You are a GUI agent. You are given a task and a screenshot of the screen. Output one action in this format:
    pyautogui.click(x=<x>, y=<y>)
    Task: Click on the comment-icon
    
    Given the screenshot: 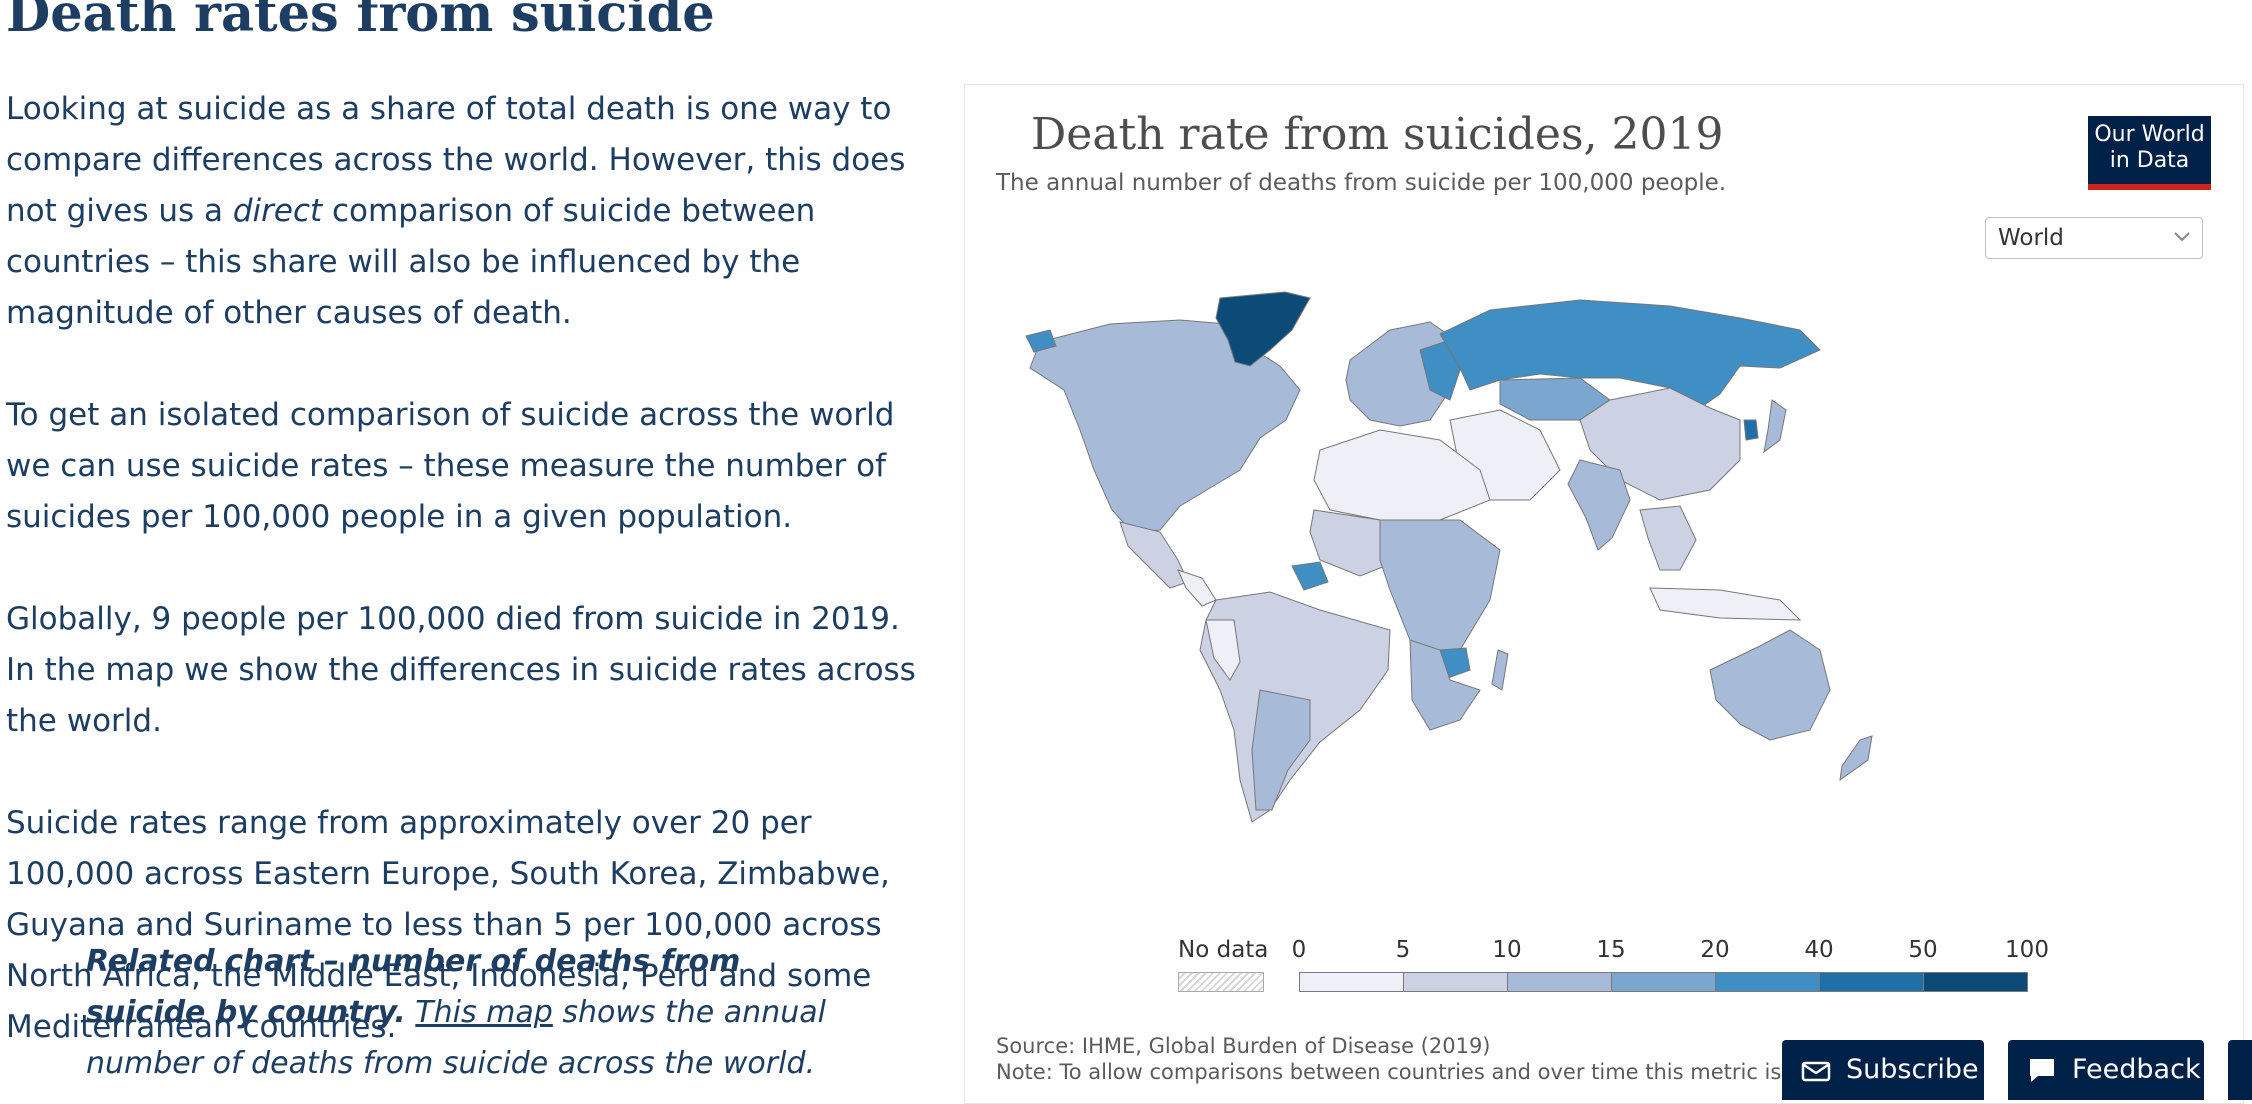 What is the action you would take?
    pyautogui.click(x=2042, y=1070)
    